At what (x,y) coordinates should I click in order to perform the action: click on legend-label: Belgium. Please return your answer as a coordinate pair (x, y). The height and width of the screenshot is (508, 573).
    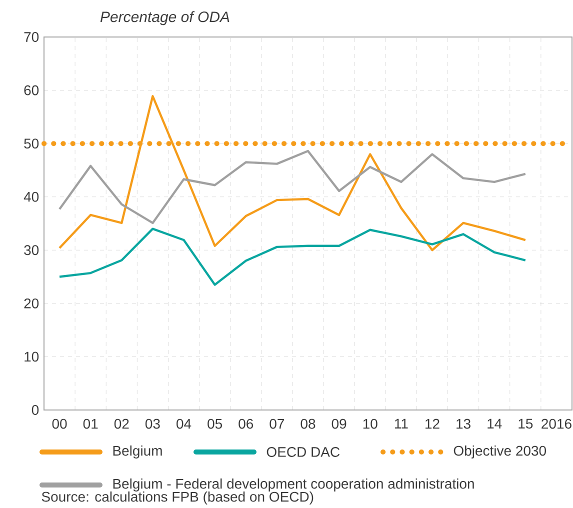
    Looking at the image, I should click on (137, 452).